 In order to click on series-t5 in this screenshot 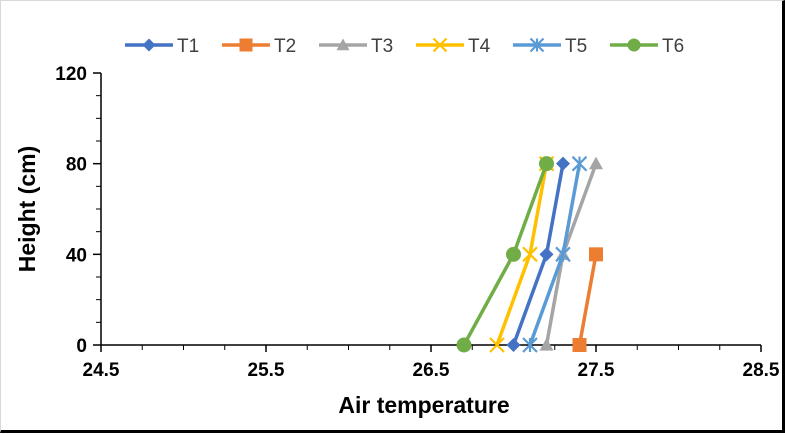, I will do `click(555, 254)`.